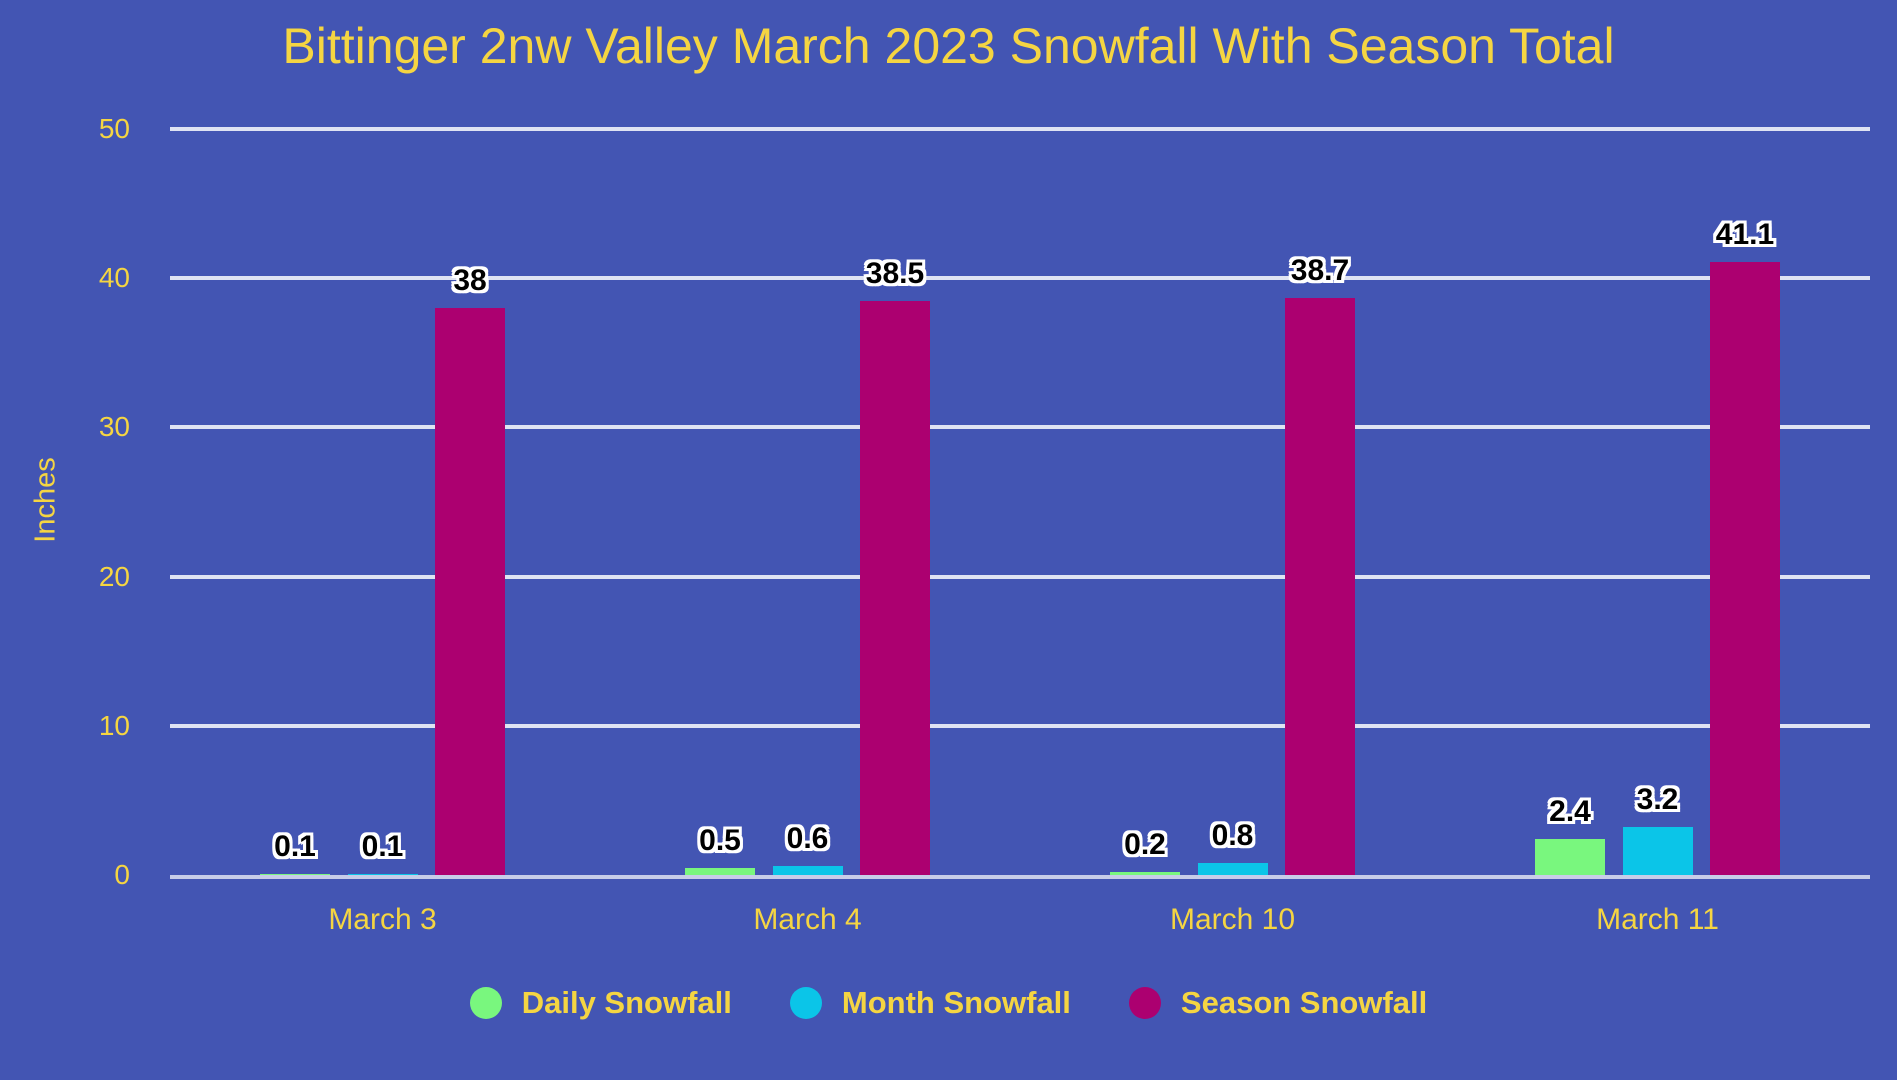  Describe the element at coordinates (1570, 812) in the screenshot. I see `bar-value-label-daily-snowfall-march-11: 2.4` at that location.